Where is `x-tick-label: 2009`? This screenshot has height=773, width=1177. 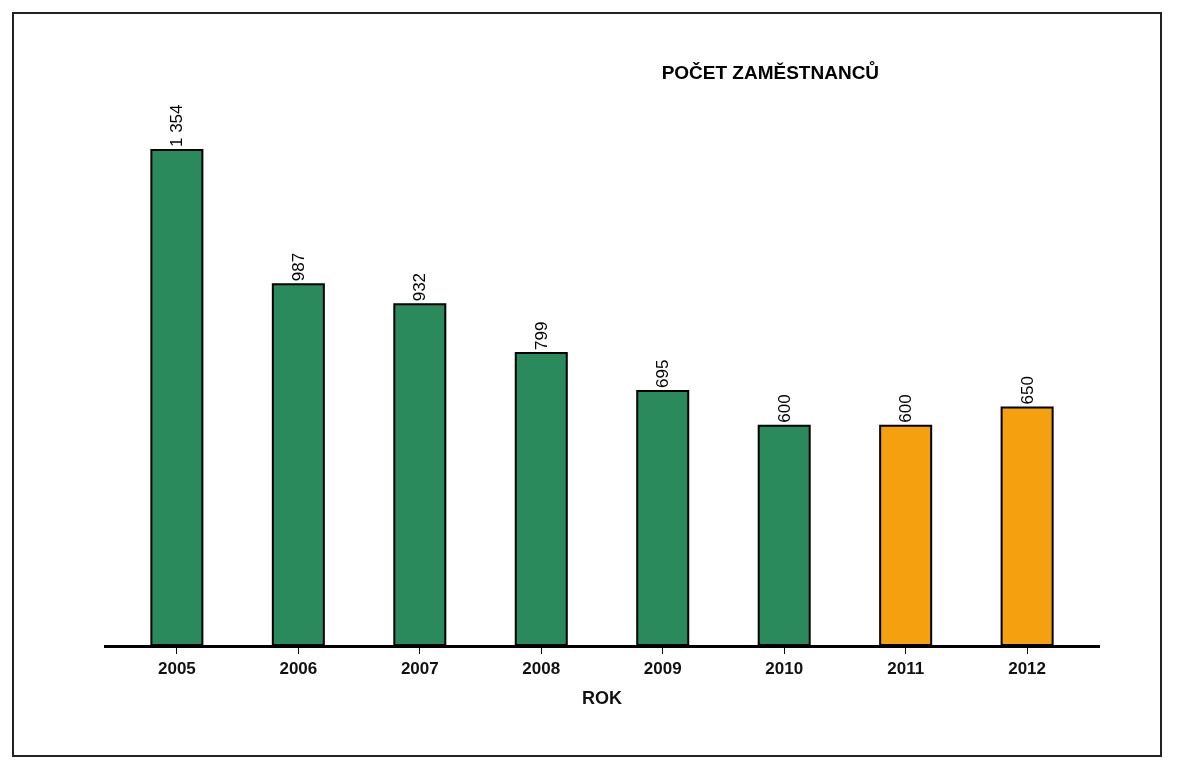
x-tick-label: 2009 is located at coordinates (662, 669).